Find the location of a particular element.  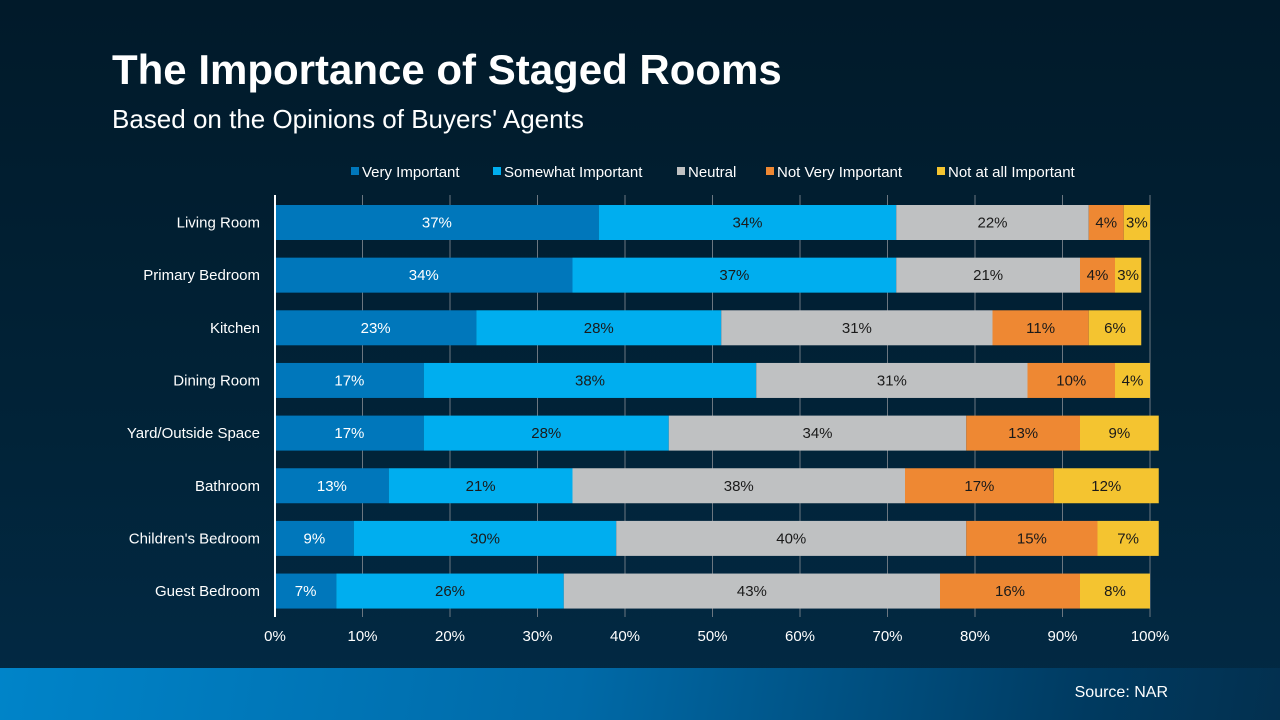

data-label: 23% is located at coordinates (376, 328).